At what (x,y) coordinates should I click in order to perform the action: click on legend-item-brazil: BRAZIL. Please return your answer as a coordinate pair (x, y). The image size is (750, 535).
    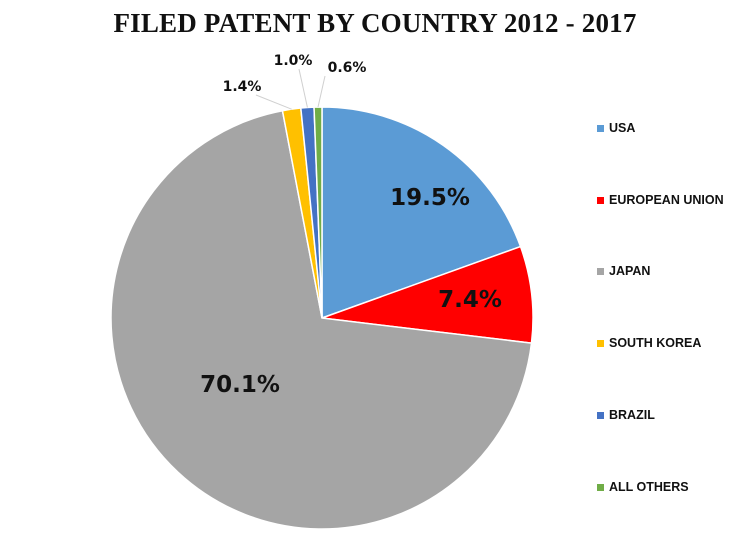
    Looking at the image, I should click on (626, 415).